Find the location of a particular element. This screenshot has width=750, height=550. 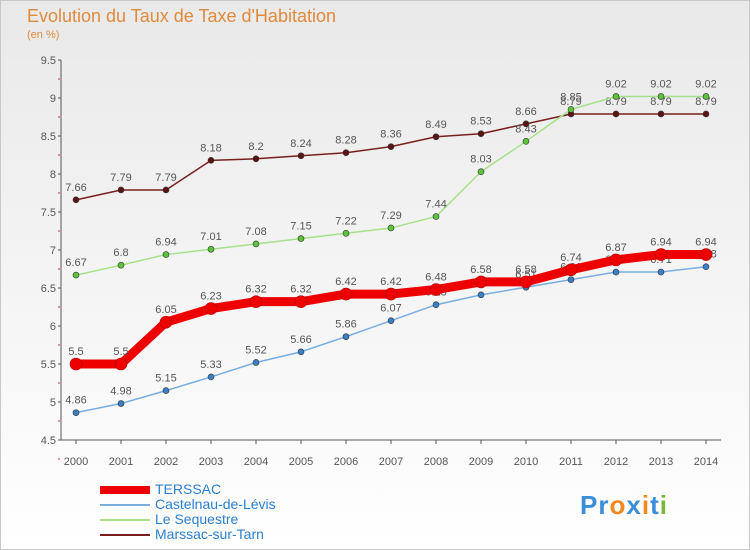

data-label: 9.02 is located at coordinates (705, 84).